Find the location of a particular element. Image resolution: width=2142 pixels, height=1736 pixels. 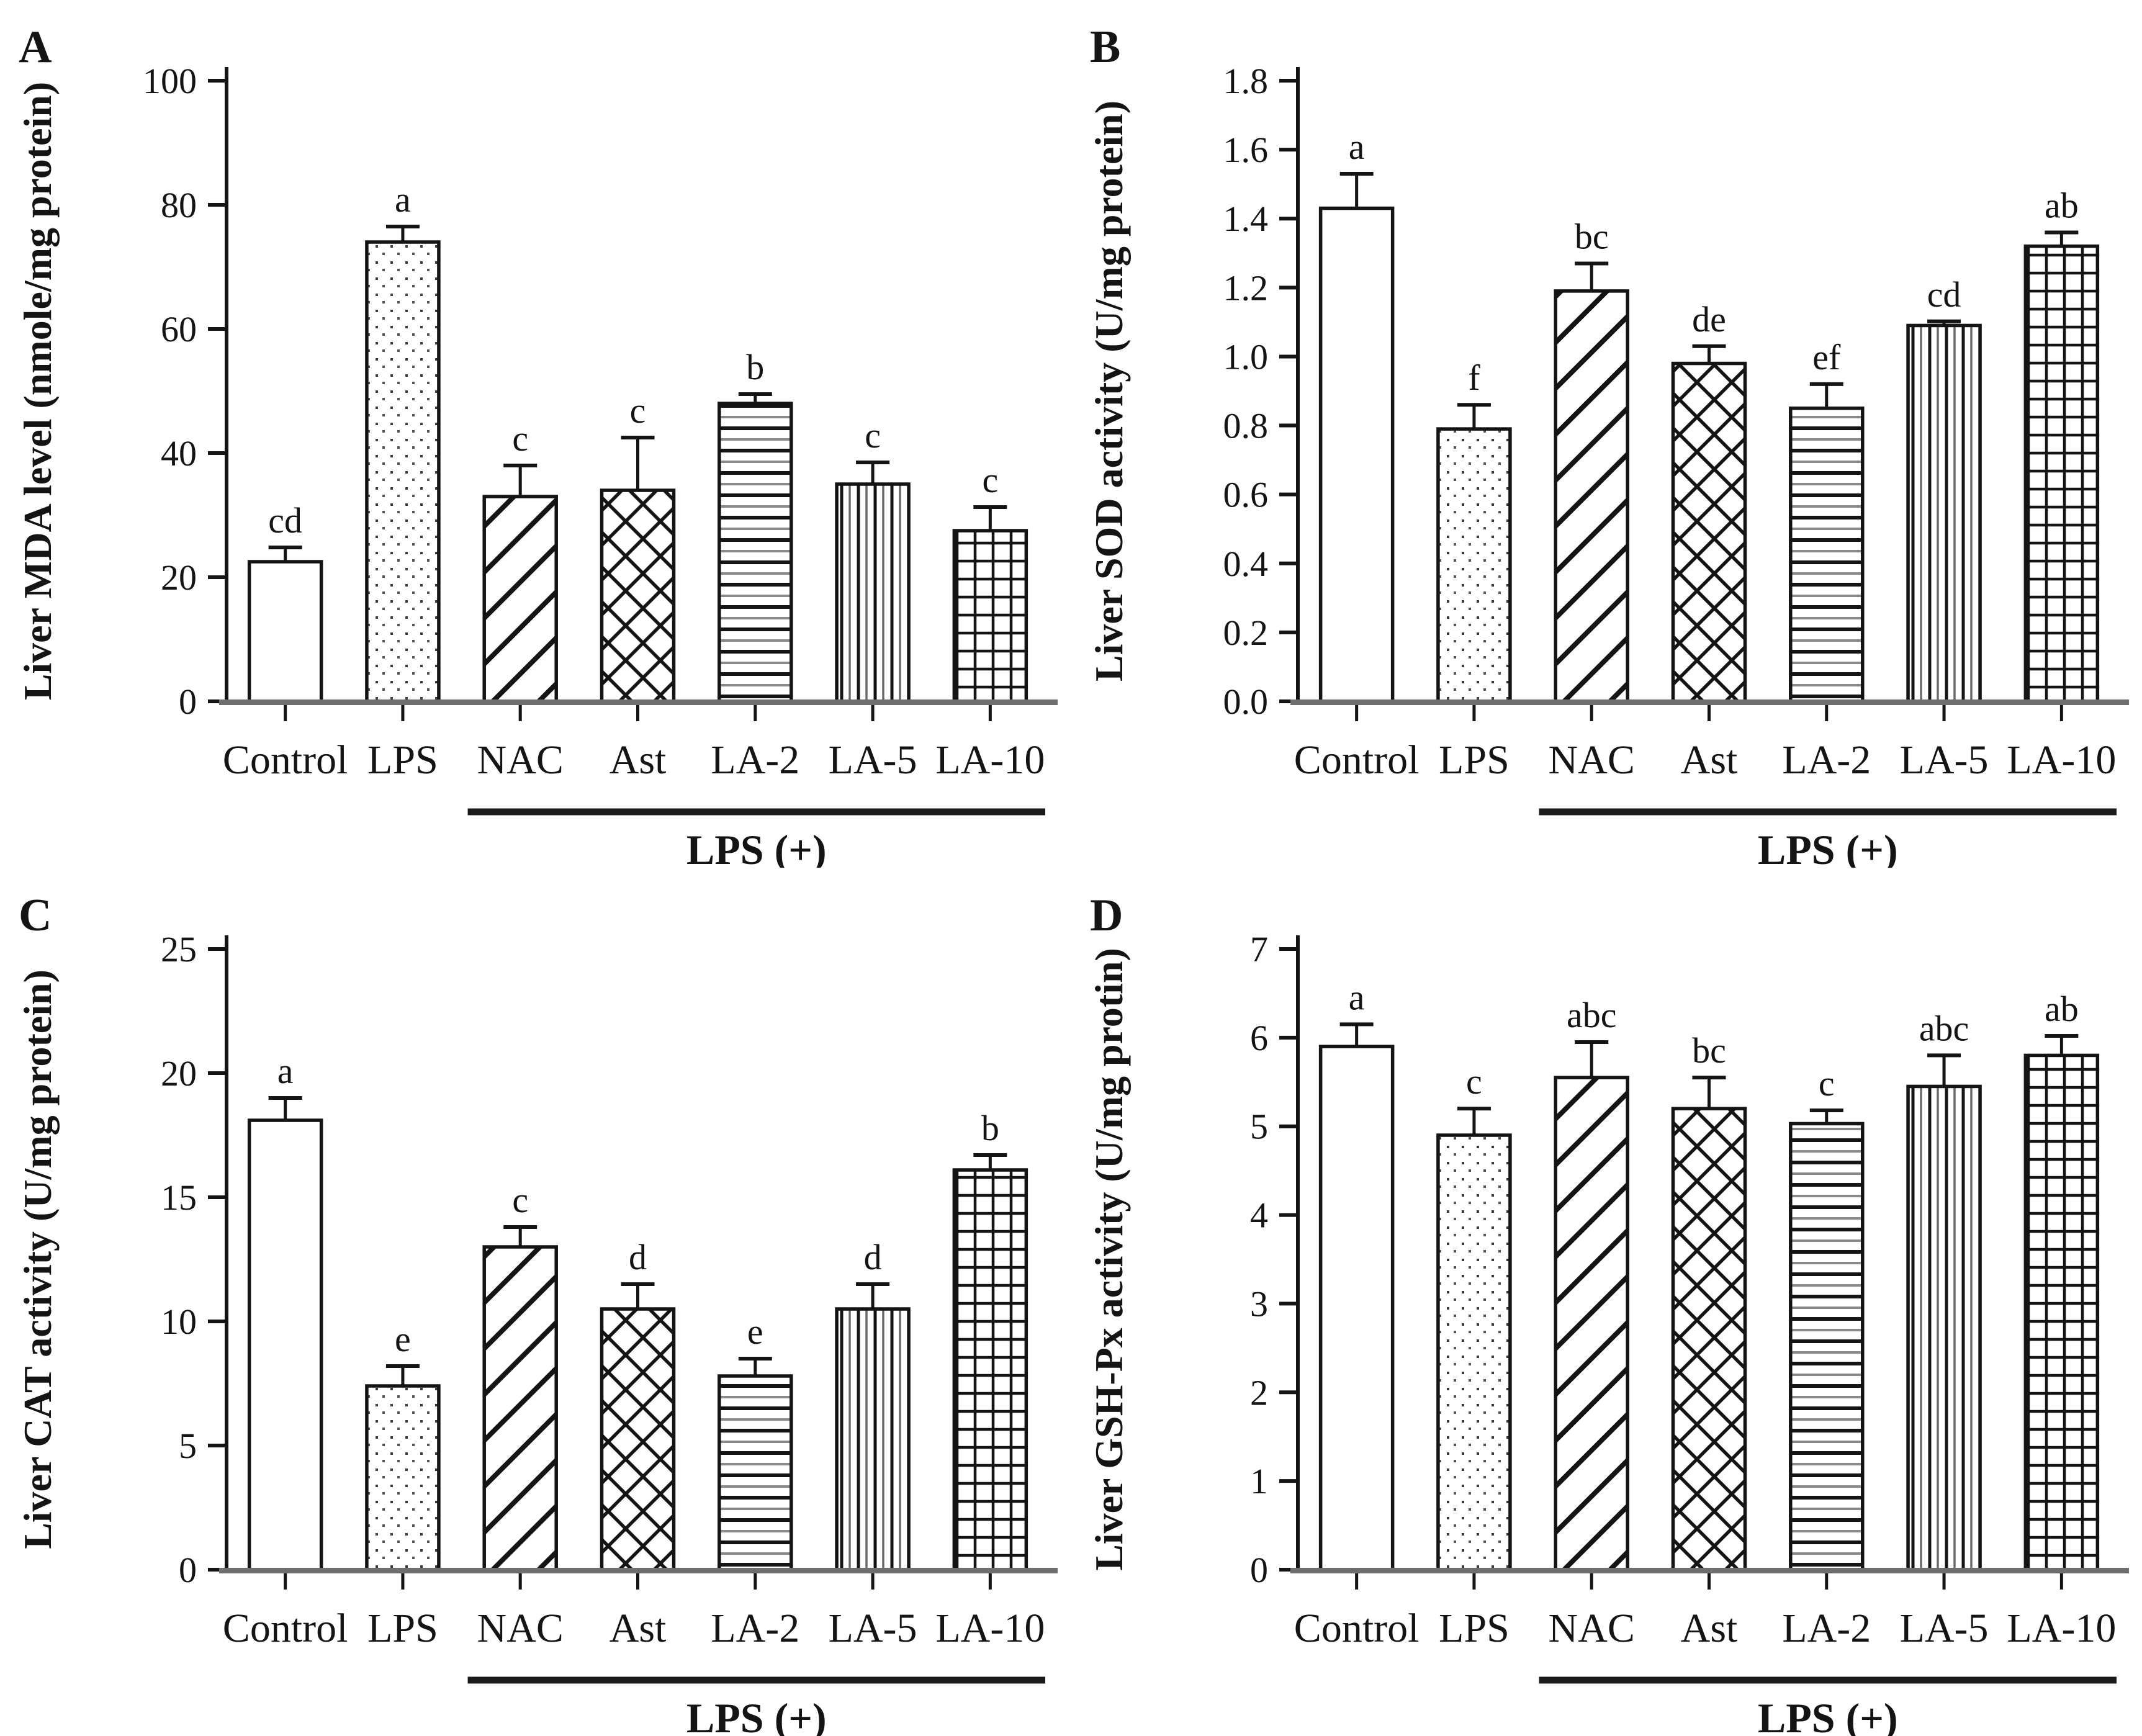

panel-letter-C: C is located at coordinates (35, 915).